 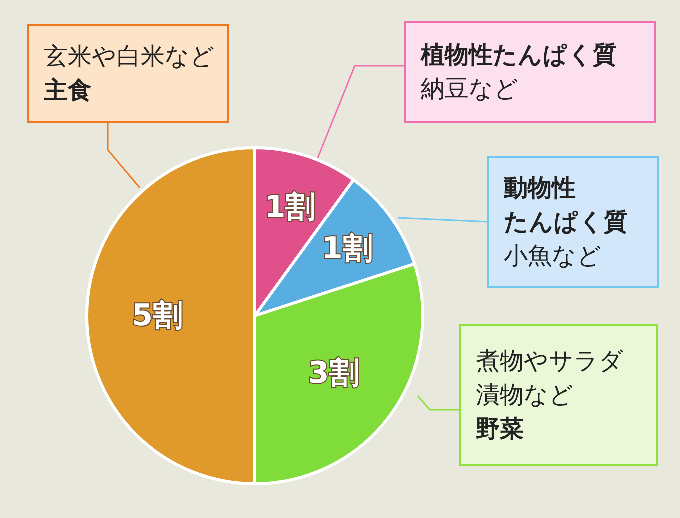 What do you see at coordinates (470, 89) in the screenshot?
I see `text: 納豆など` at bounding box center [470, 89].